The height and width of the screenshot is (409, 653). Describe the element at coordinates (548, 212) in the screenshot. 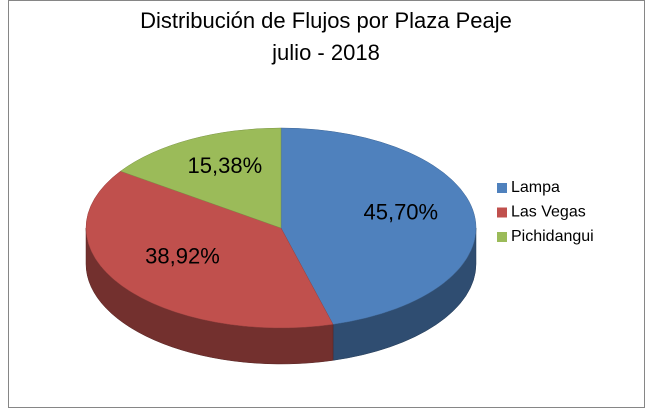

I see `legend-label: Las Vegas` at that location.